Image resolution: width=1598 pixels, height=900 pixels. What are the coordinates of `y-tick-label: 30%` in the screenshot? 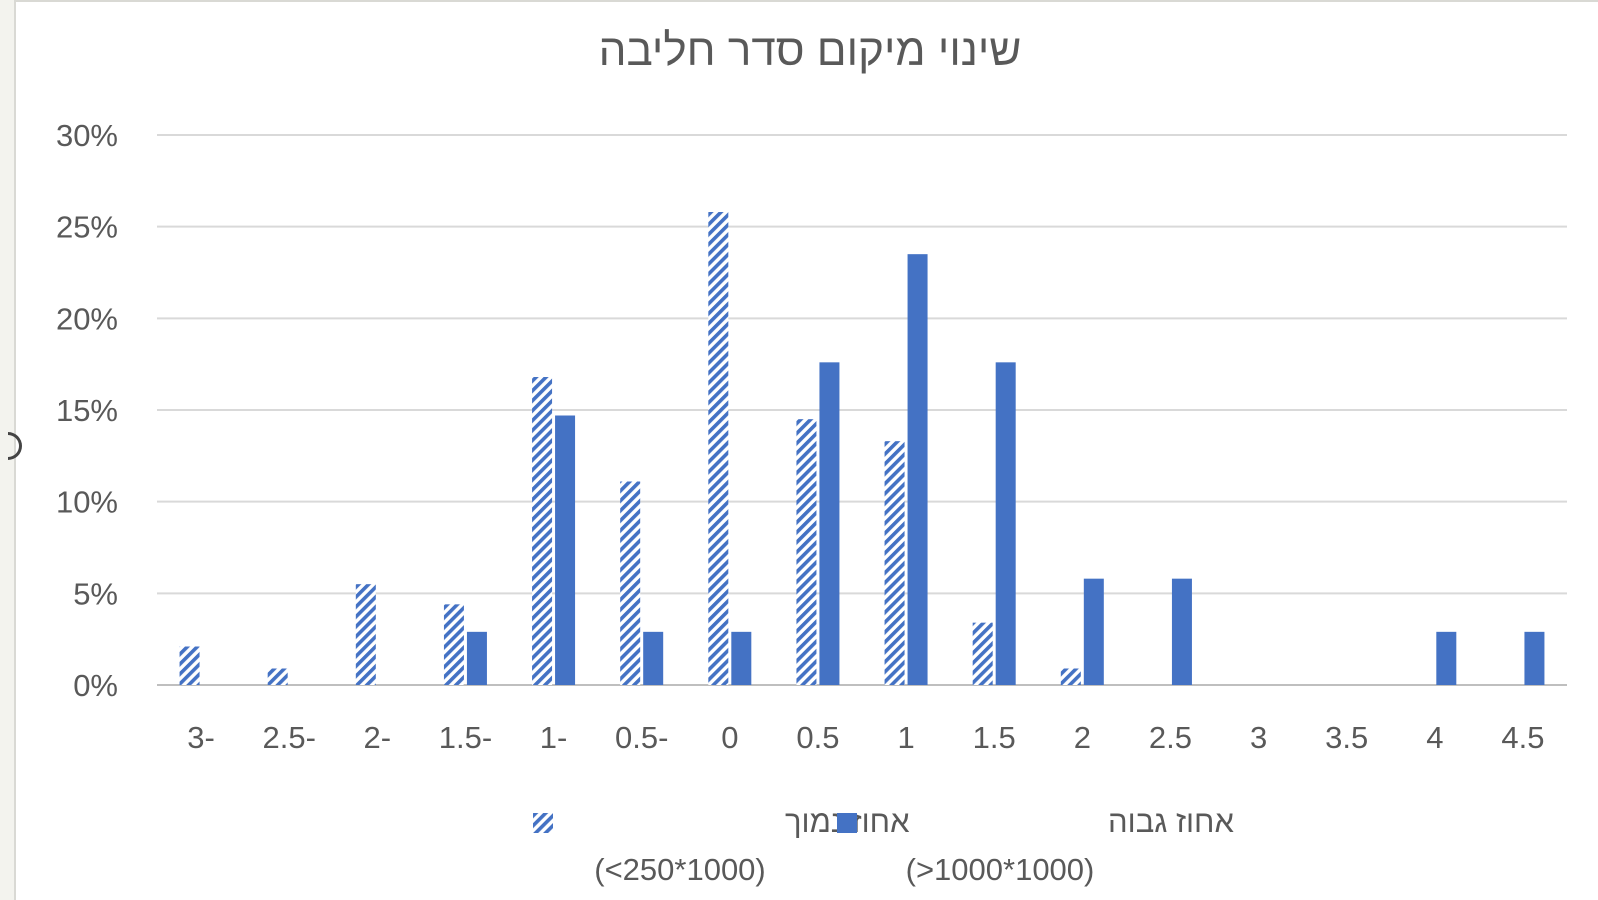 It's located at (87, 135).